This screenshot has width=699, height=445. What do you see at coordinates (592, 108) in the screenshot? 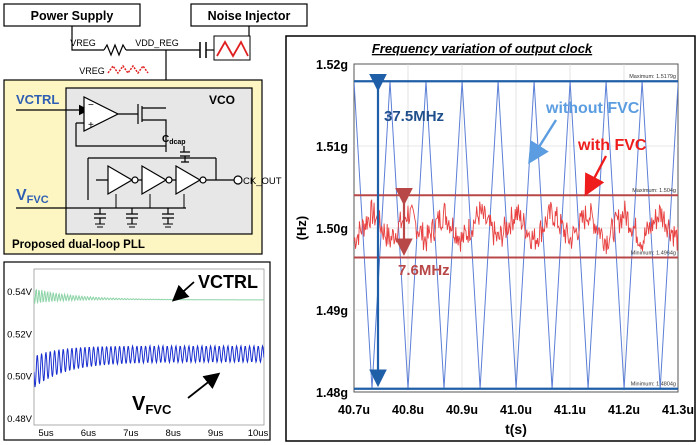
I see `without-fvc-label: without FVC` at bounding box center [592, 108].